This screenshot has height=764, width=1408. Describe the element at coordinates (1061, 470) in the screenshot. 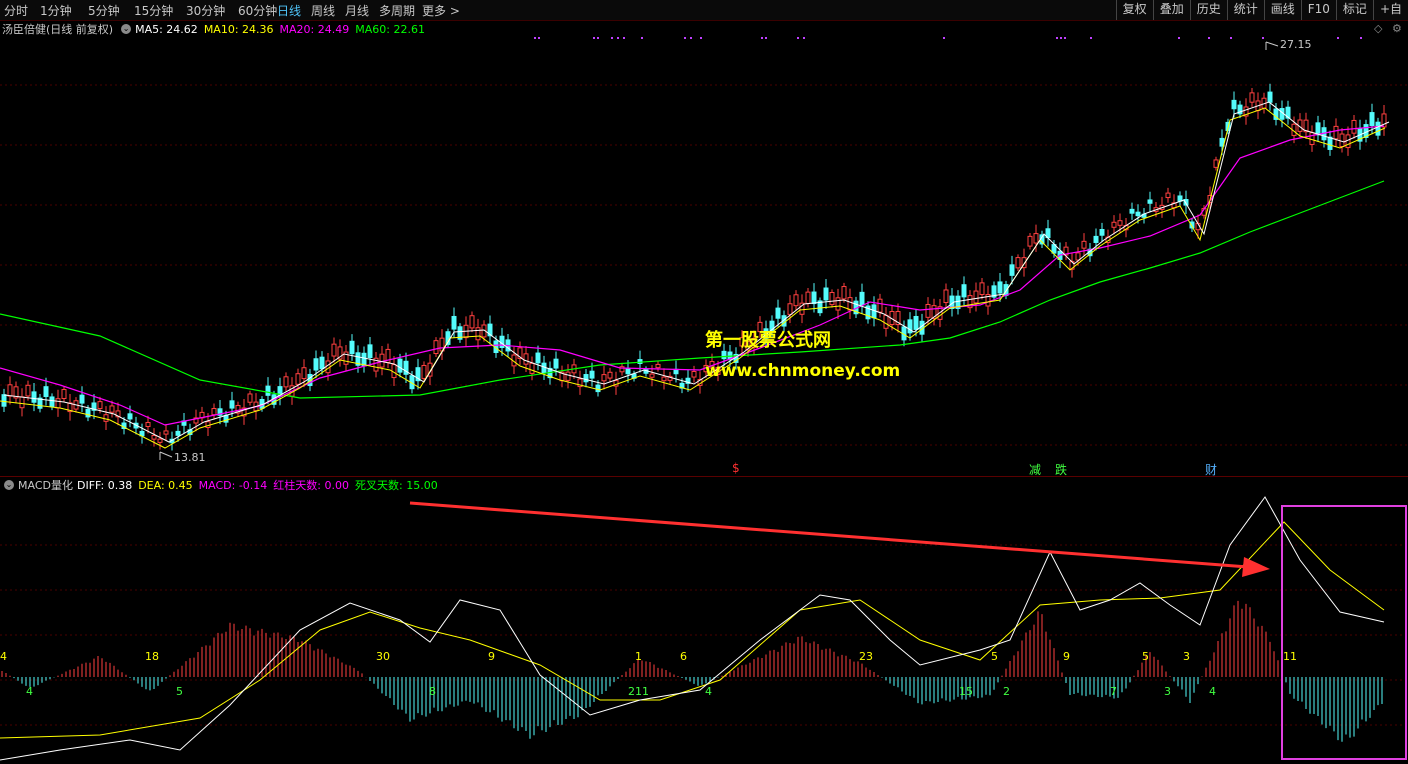

I see `event-marker-fall: 跌` at that location.